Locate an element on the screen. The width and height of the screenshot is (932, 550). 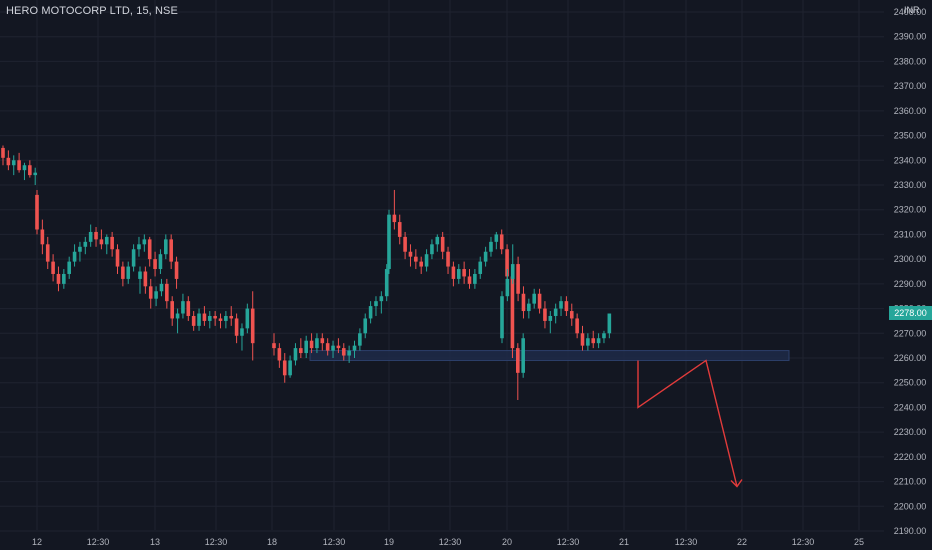
y-tick-label: 2220.00 is located at coordinates (910, 457).